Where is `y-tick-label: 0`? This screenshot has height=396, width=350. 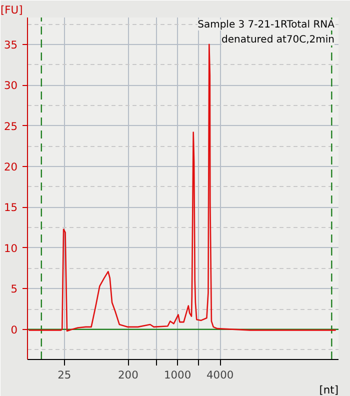 y-tick-label: 0 is located at coordinates (14, 329).